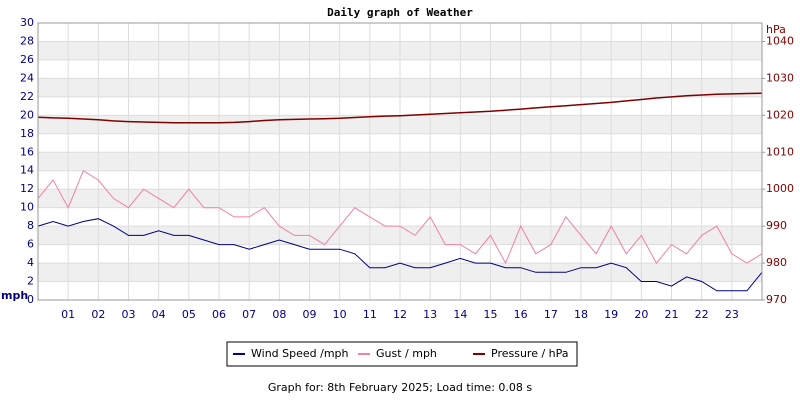 This screenshot has height=400, width=800. I want to click on y2-tick-label: 970, so click(776, 299).